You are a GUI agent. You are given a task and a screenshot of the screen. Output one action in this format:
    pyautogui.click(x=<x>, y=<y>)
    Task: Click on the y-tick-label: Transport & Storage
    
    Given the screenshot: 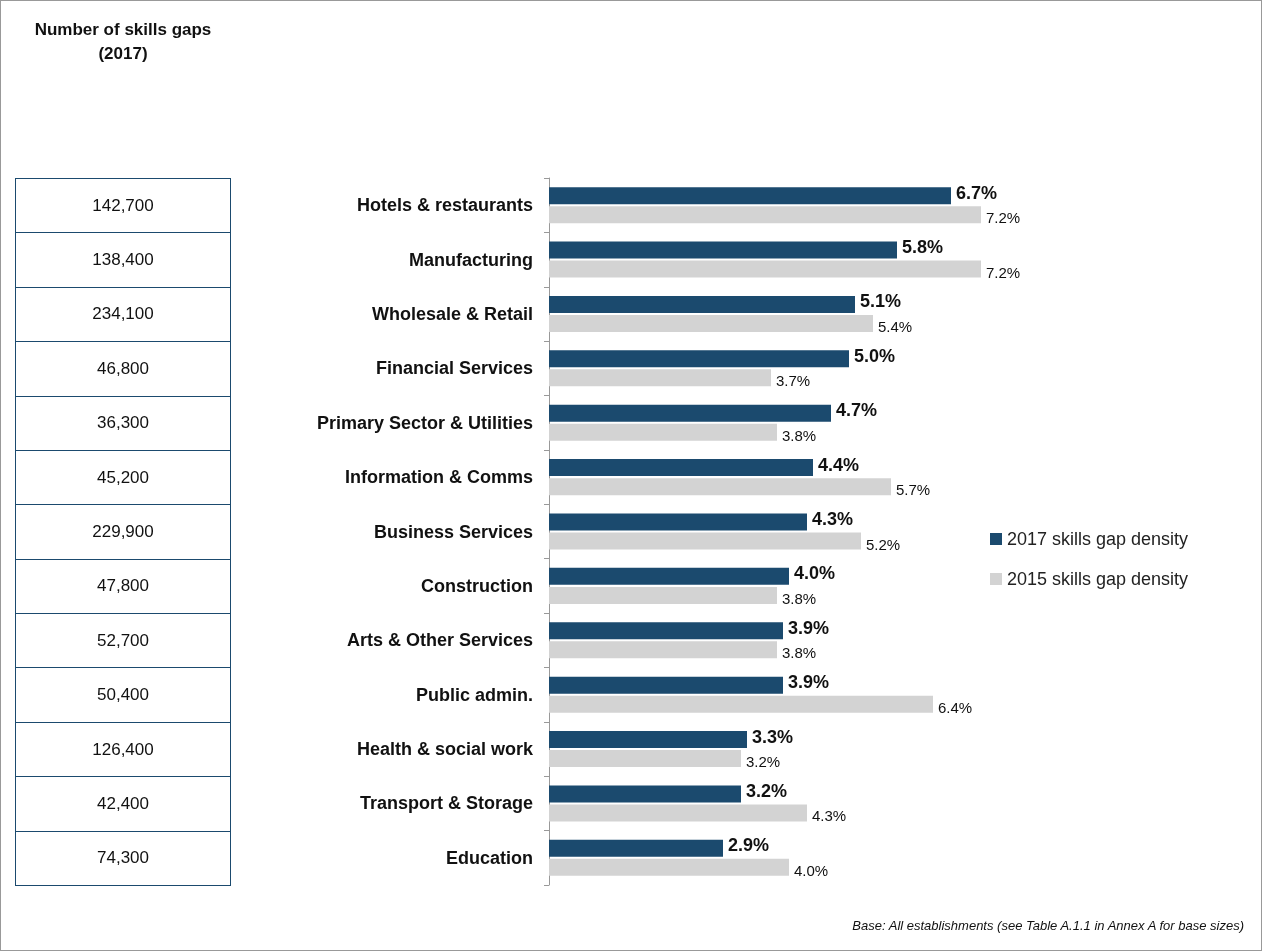 What is the action you would take?
    pyautogui.click(x=446, y=803)
    